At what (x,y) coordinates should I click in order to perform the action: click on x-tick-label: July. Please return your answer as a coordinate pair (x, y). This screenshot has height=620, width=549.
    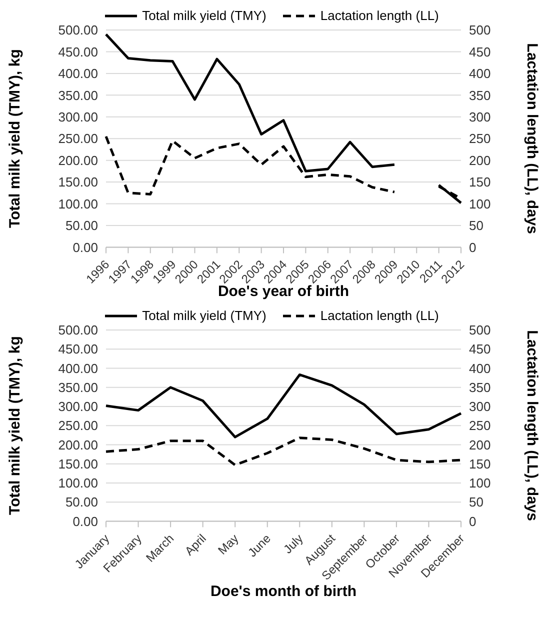
    Looking at the image, I should click on (293, 543).